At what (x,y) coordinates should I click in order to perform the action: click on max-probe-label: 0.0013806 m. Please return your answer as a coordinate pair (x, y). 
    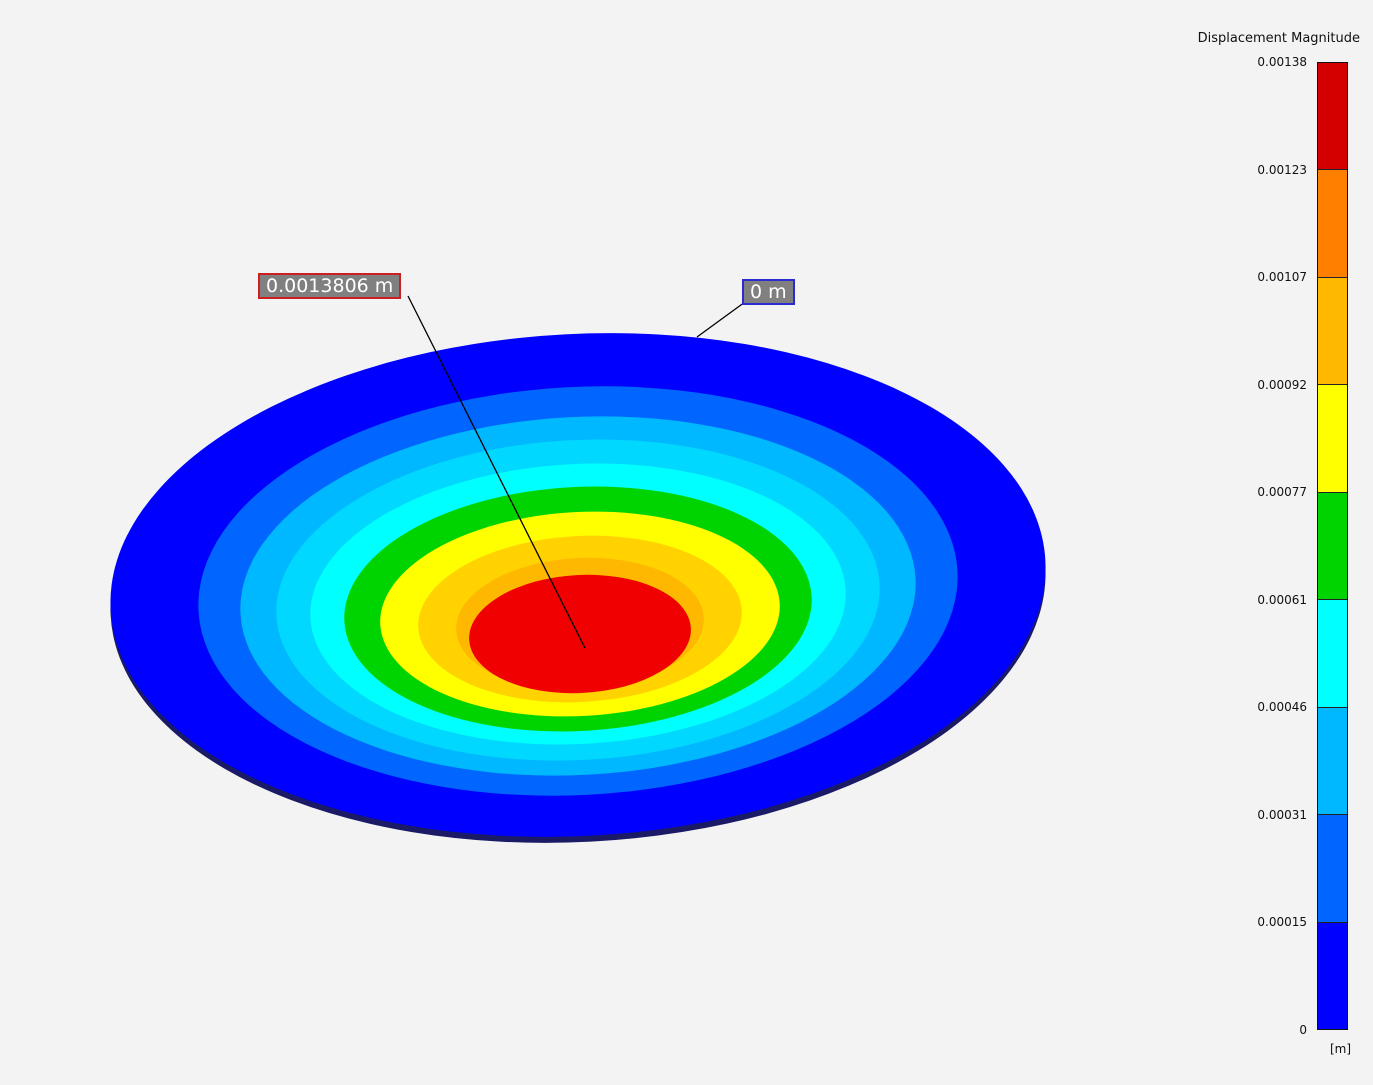
    Looking at the image, I should click on (330, 286).